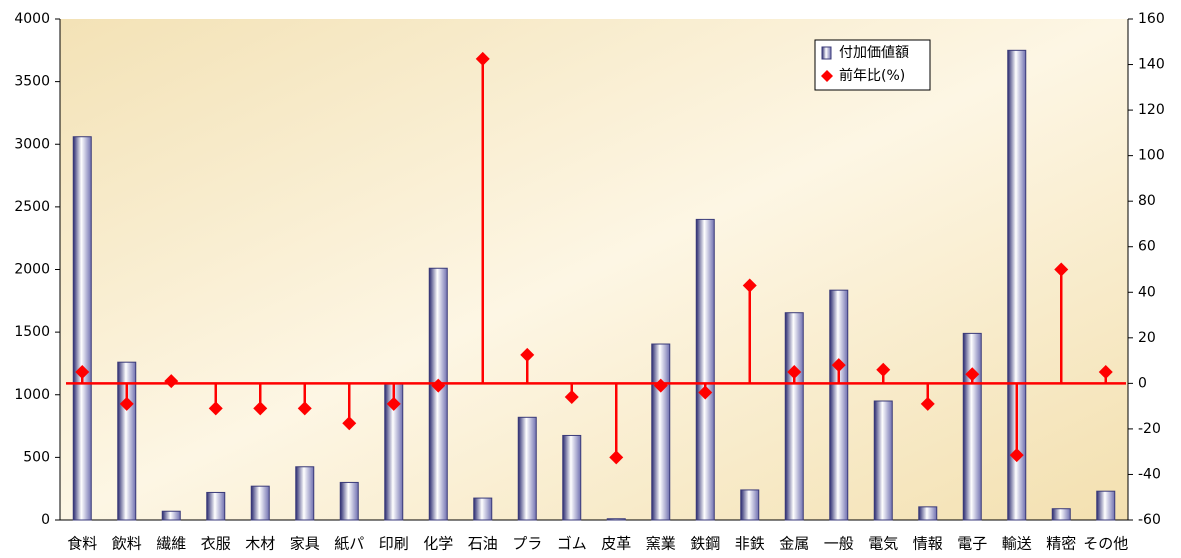 This screenshot has height=558, width=1181. What do you see at coordinates (572, 544) in the screenshot?
I see `x-tick-label: ゴム` at bounding box center [572, 544].